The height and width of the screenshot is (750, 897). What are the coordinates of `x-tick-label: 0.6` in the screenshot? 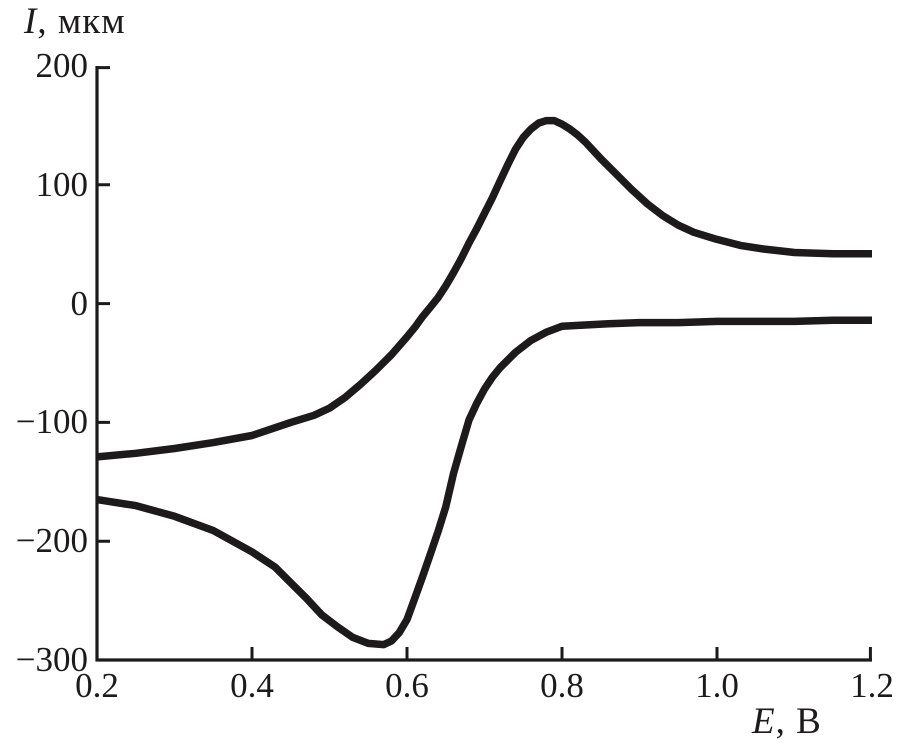 It's located at (407, 685).